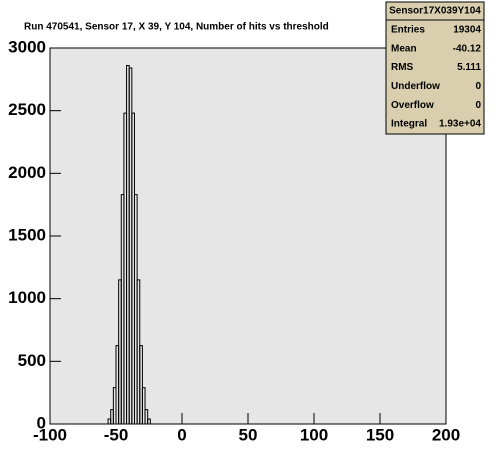 Image resolution: width=496 pixels, height=471 pixels. I want to click on stats-value: 5.111, so click(469, 67).